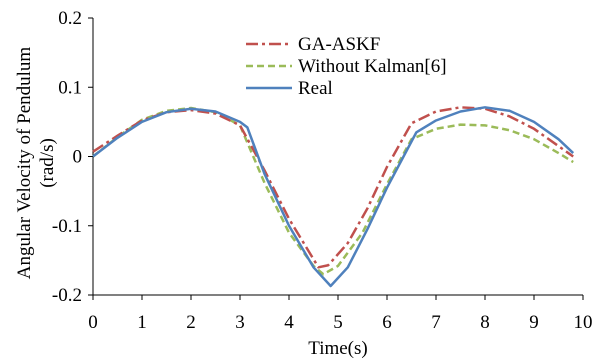 The height and width of the screenshot is (359, 598). I want to click on y-tick-label: 0.2, so click(70, 18).